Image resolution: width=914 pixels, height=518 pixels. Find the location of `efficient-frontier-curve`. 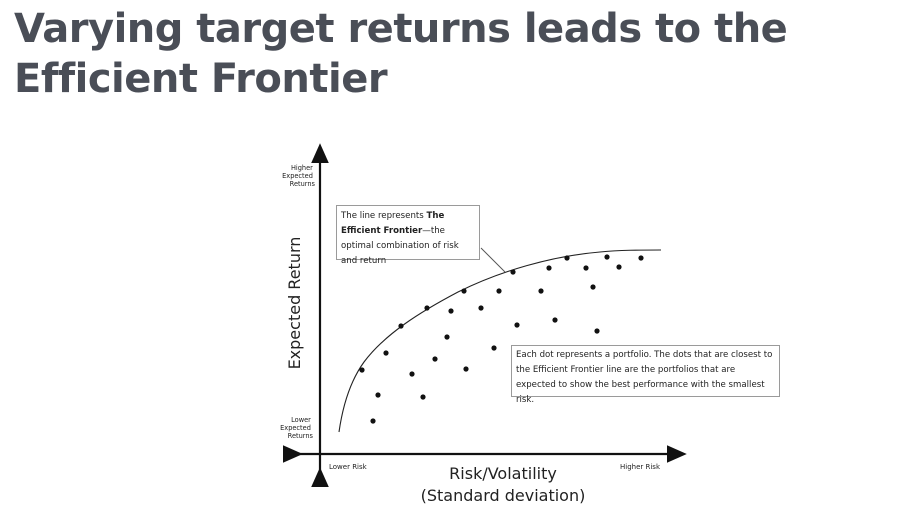

efficient-frontier-curve is located at coordinates (500, 341).